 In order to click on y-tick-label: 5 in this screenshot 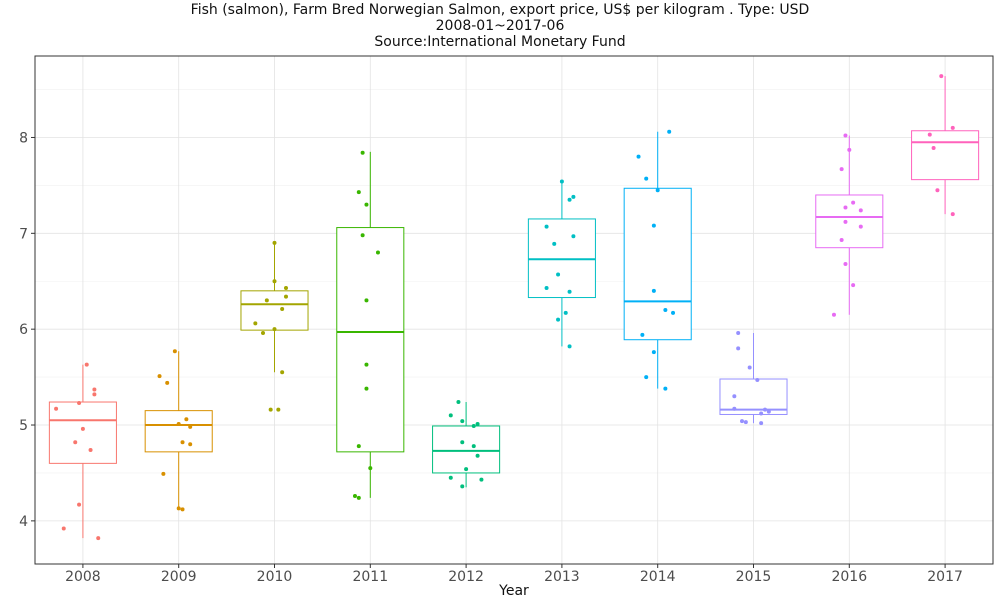, I will do `click(23, 426)`.